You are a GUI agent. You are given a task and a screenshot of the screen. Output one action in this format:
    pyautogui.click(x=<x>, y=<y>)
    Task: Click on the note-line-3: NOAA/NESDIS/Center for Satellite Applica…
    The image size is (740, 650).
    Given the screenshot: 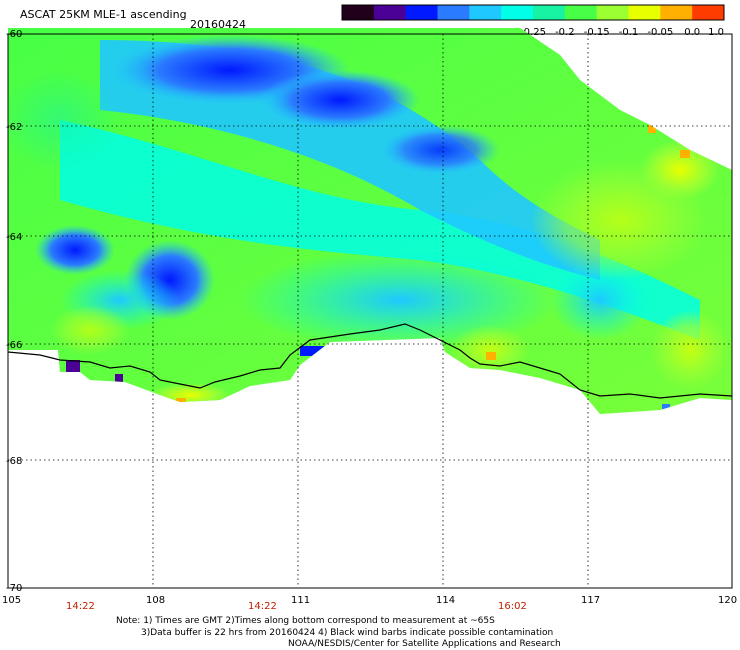 What is the action you would take?
    pyautogui.click(x=424, y=644)
    